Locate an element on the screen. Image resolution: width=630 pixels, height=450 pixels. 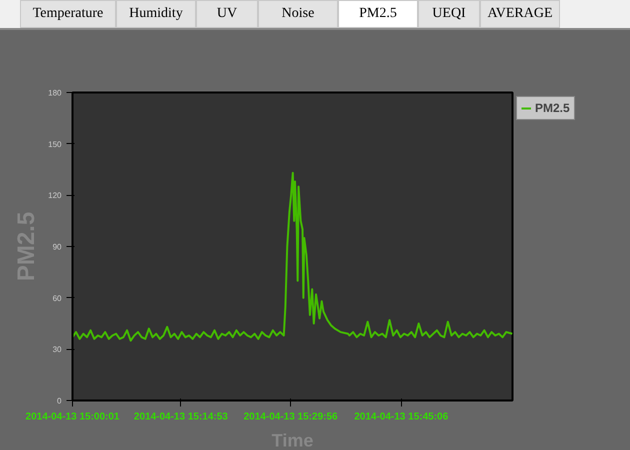
y-tick-label: 180 is located at coordinates (55, 93).